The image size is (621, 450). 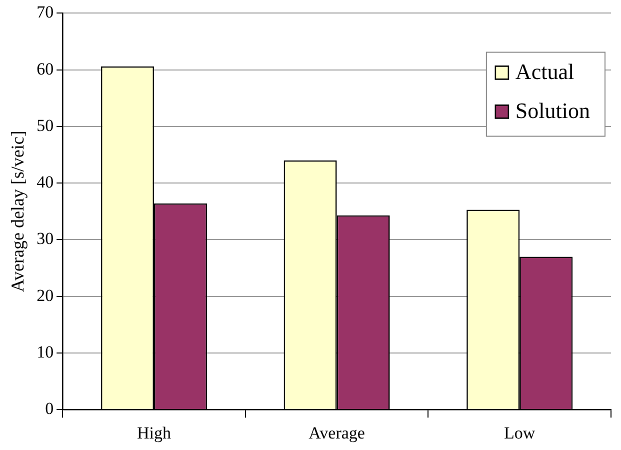 What do you see at coordinates (45, 238) in the screenshot?
I see `y-tick-label: 30` at bounding box center [45, 238].